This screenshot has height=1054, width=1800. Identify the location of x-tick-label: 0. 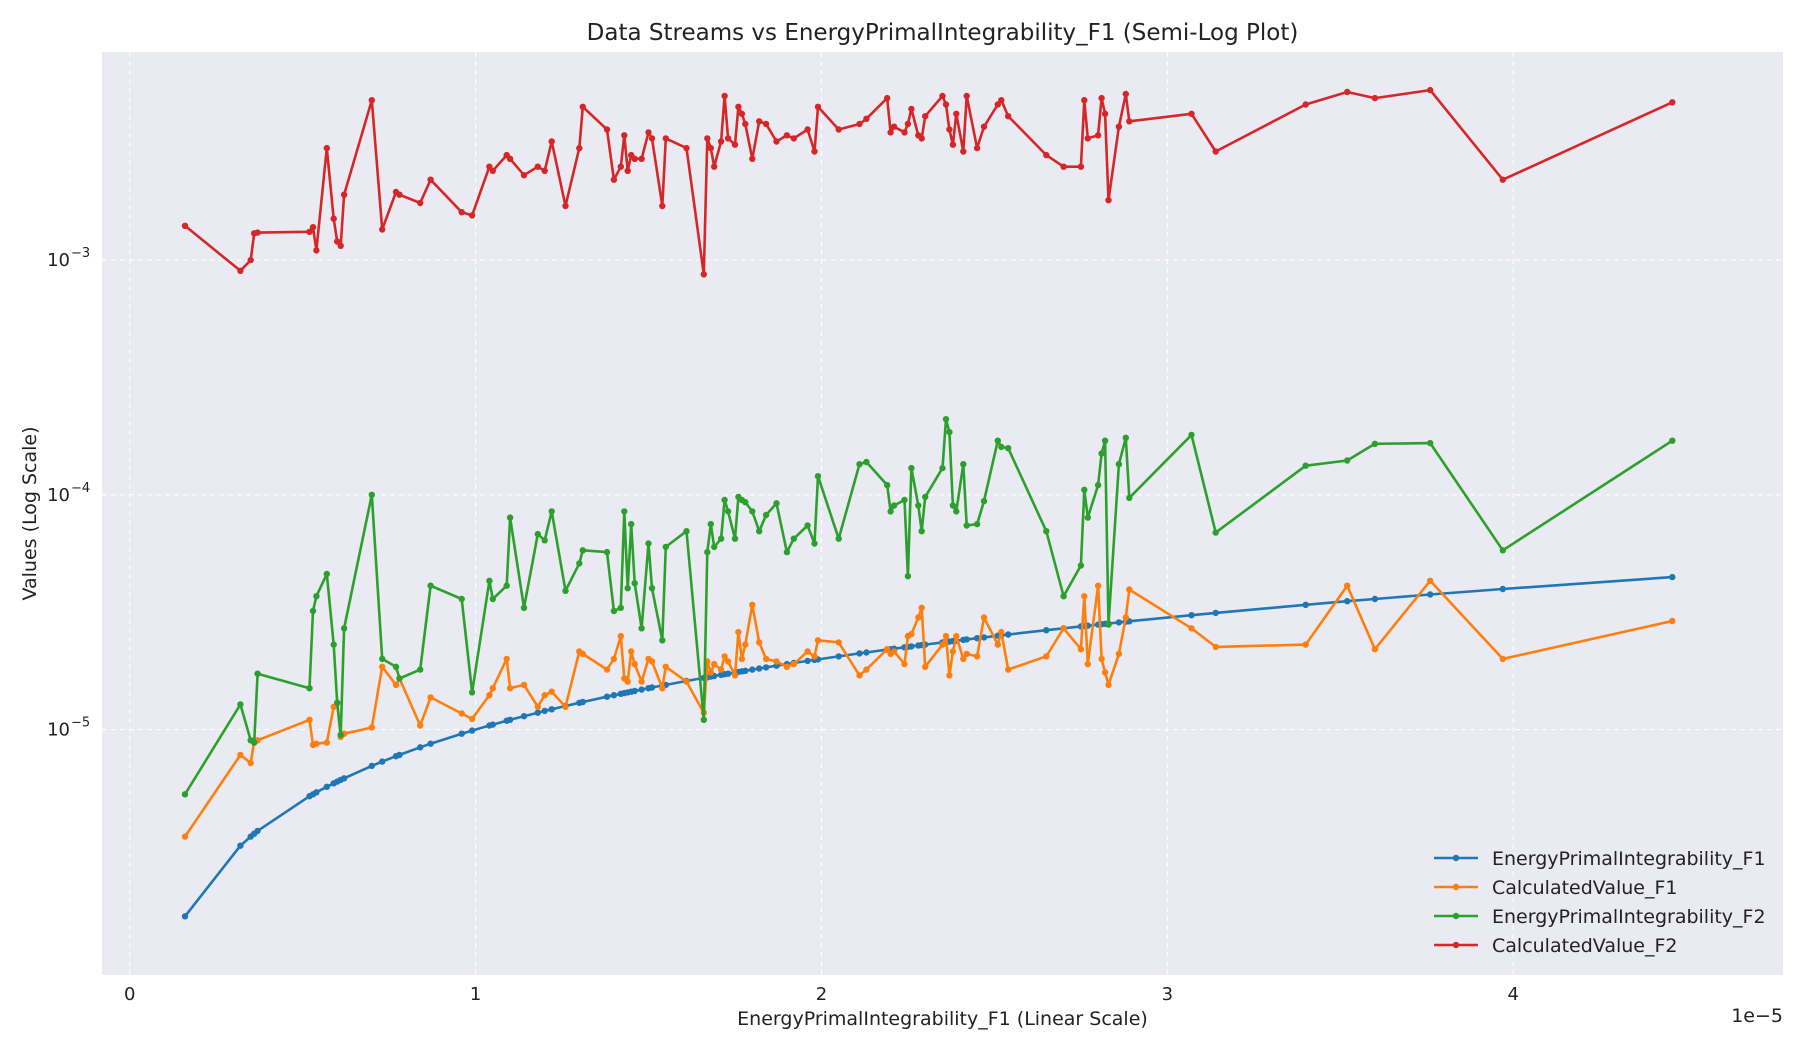
(129, 994).